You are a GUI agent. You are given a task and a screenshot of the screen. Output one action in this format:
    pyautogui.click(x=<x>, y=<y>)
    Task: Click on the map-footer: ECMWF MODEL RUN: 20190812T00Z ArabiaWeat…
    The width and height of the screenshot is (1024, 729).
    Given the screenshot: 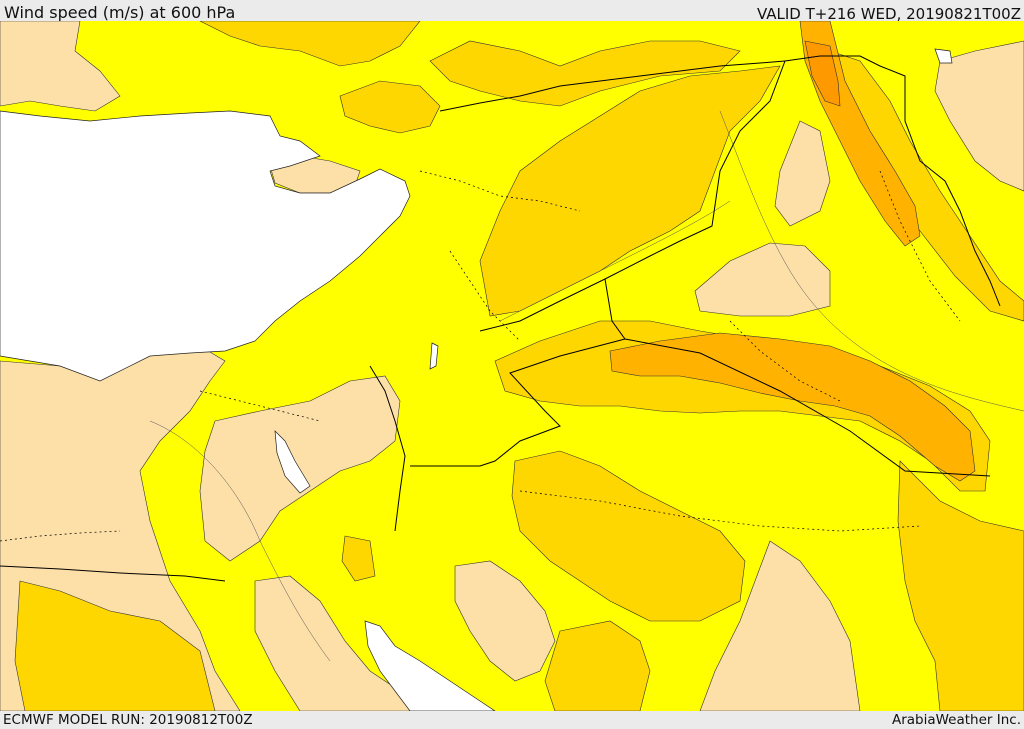 What is the action you would take?
    pyautogui.click(x=512, y=720)
    